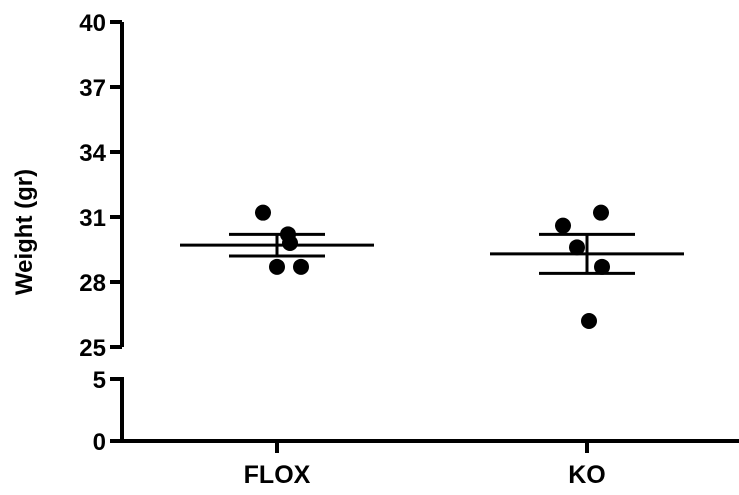 The height and width of the screenshot is (495, 739). Describe the element at coordinates (99, 442) in the screenshot. I see `y-tick-label: 0` at that location.